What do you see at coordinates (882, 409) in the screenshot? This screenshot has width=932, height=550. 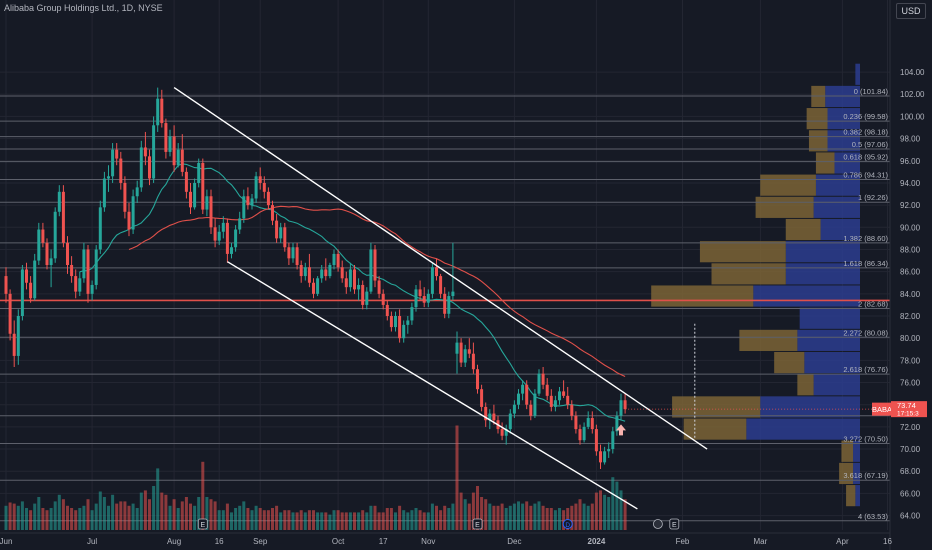 I see `symbol-tag-label: BABA` at bounding box center [882, 409].